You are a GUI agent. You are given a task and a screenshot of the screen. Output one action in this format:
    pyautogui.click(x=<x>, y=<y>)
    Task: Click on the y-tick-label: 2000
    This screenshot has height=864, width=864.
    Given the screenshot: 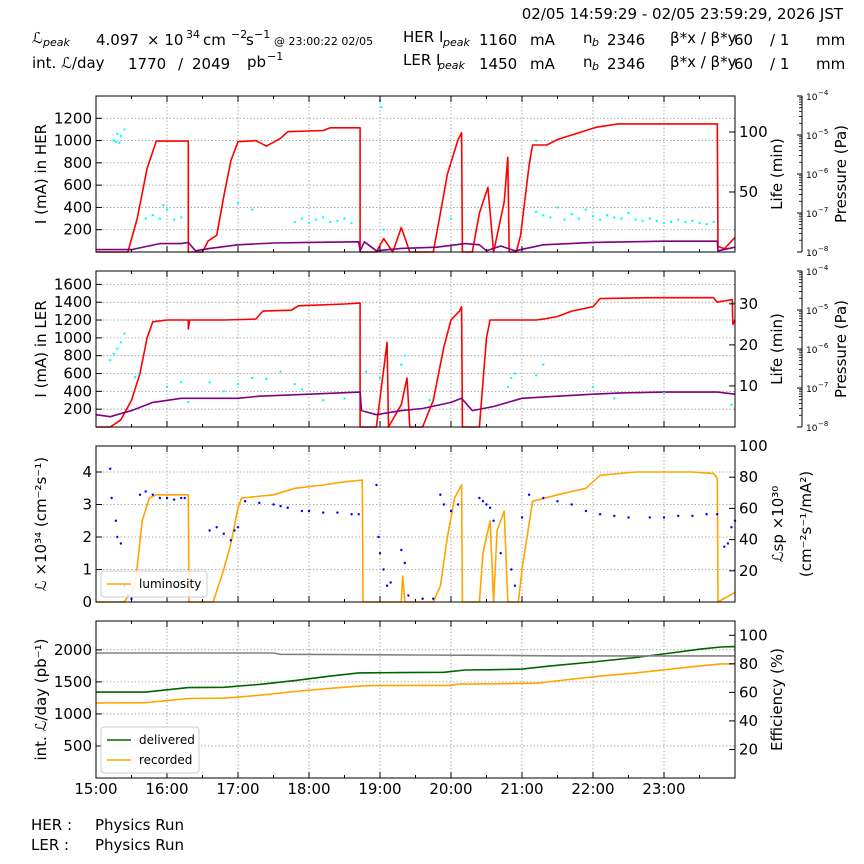 What is the action you would take?
    pyautogui.click(x=73, y=650)
    